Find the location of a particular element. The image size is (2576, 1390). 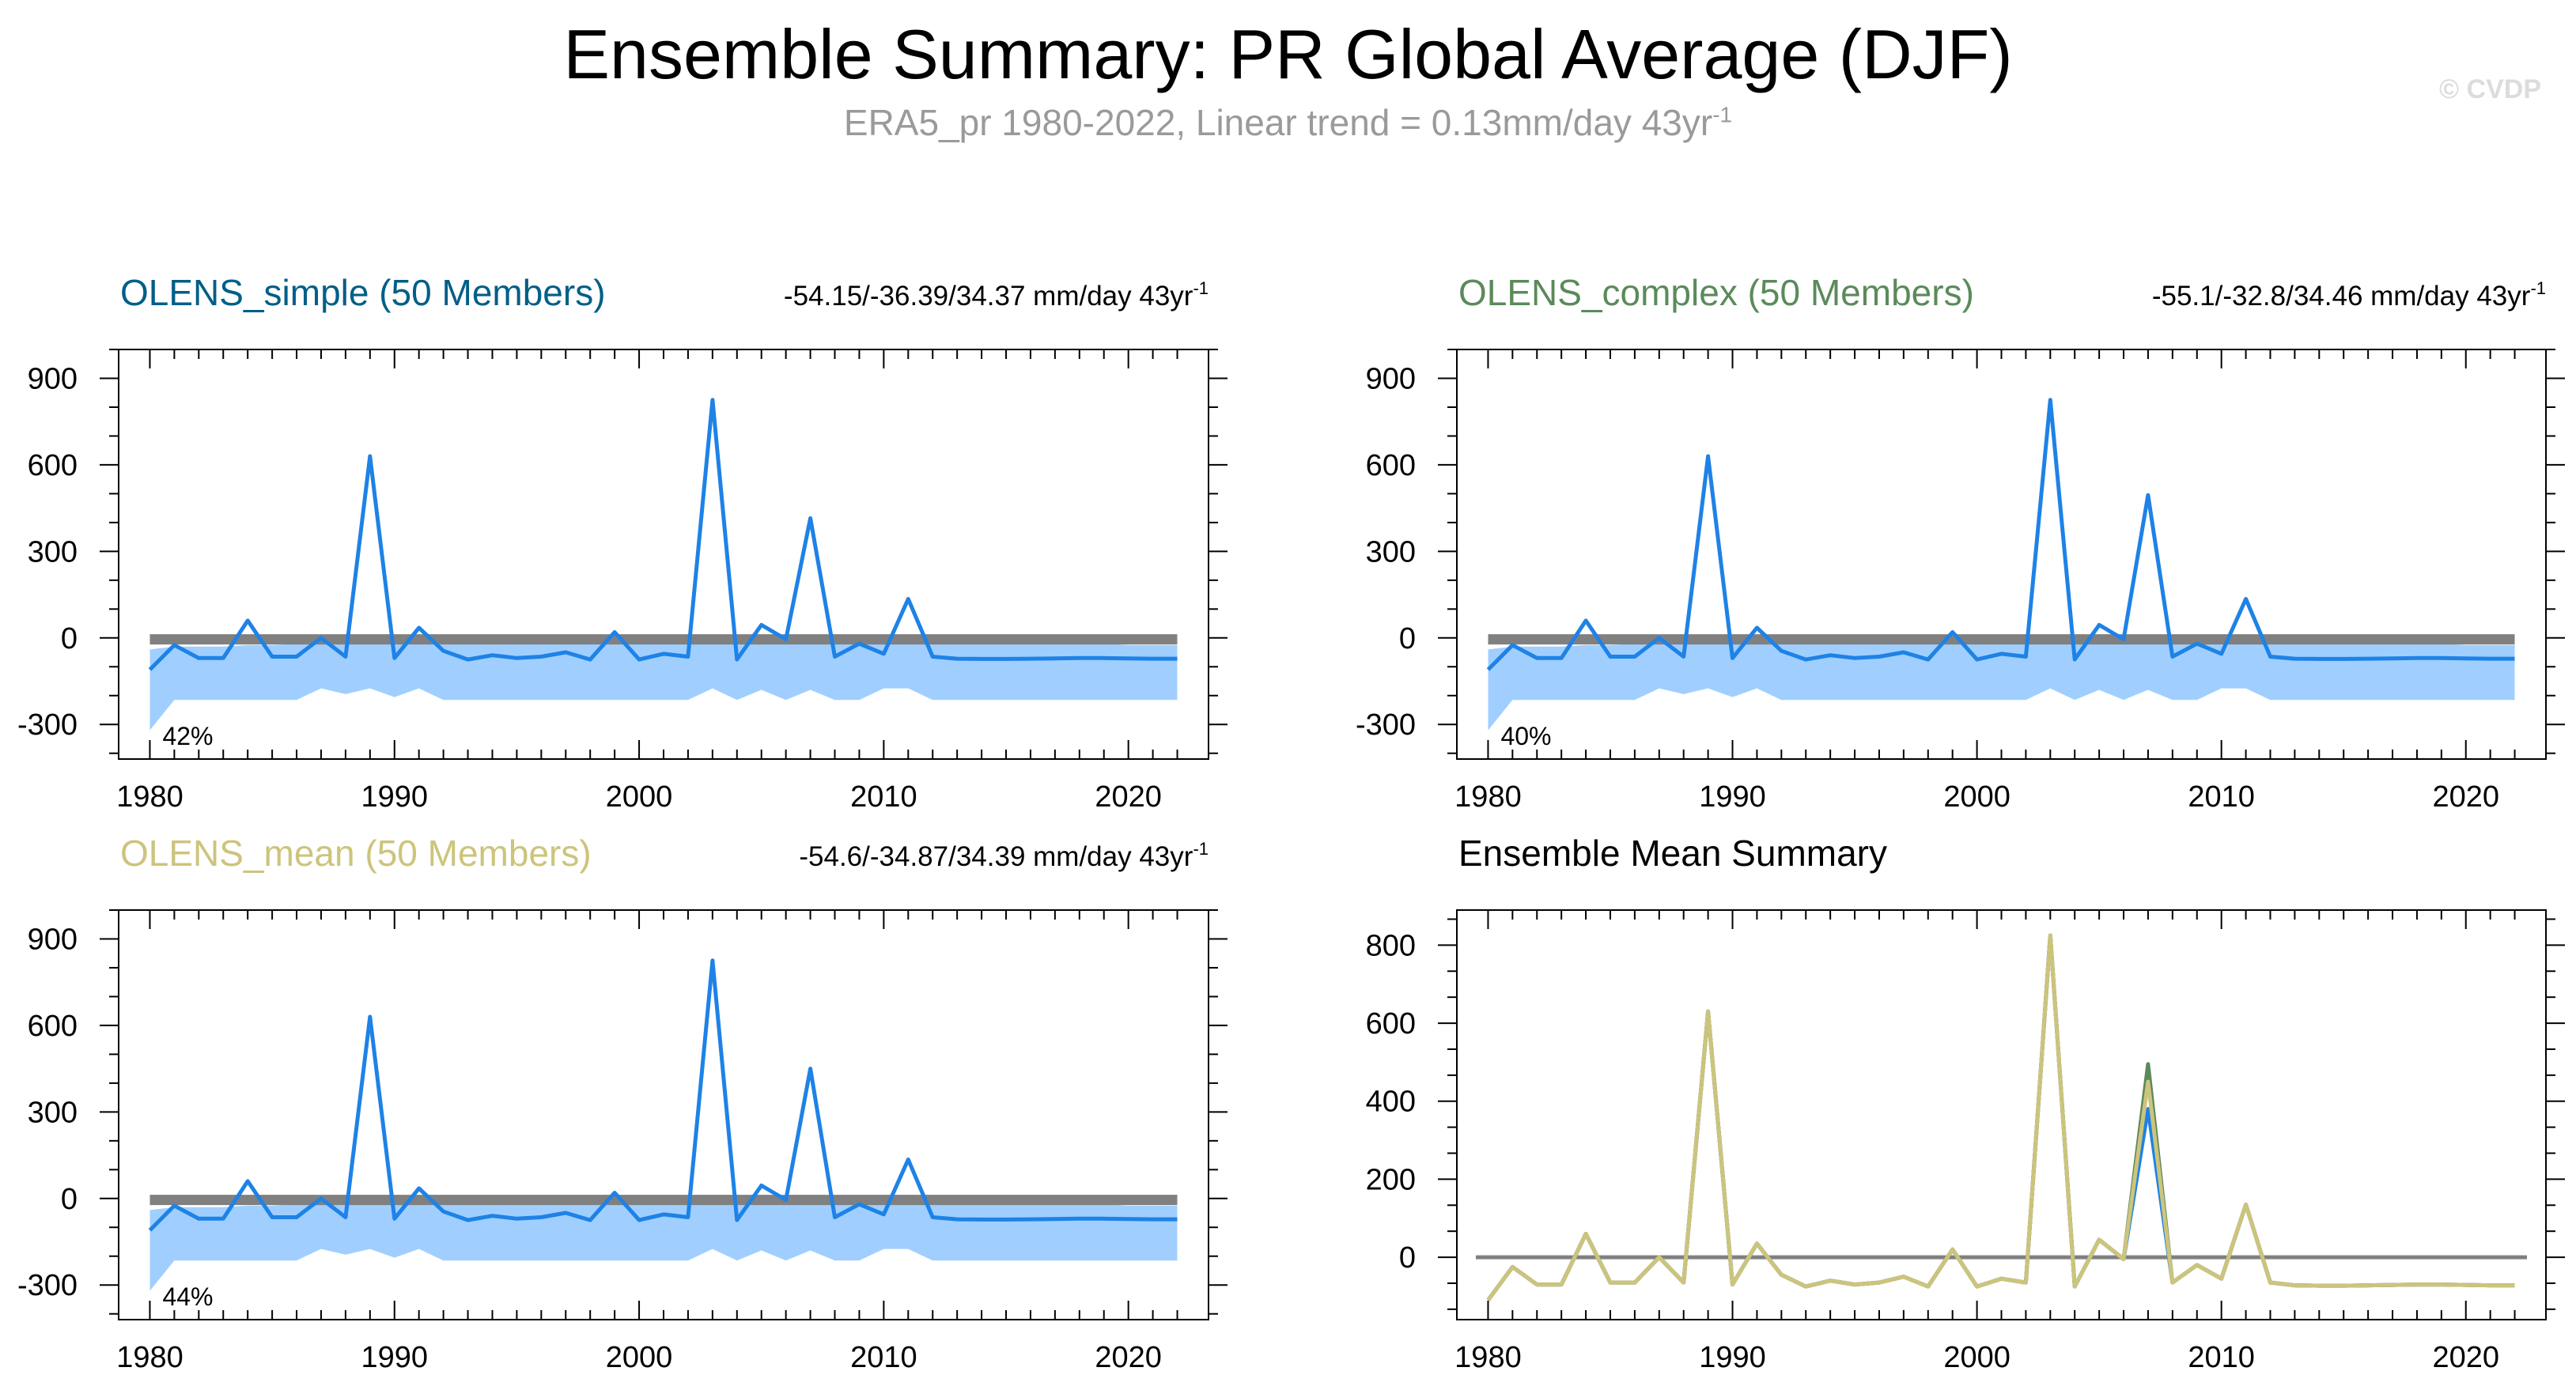

panel-title: OLENS_simple (50 Members) is located at coordinates (363, 292).